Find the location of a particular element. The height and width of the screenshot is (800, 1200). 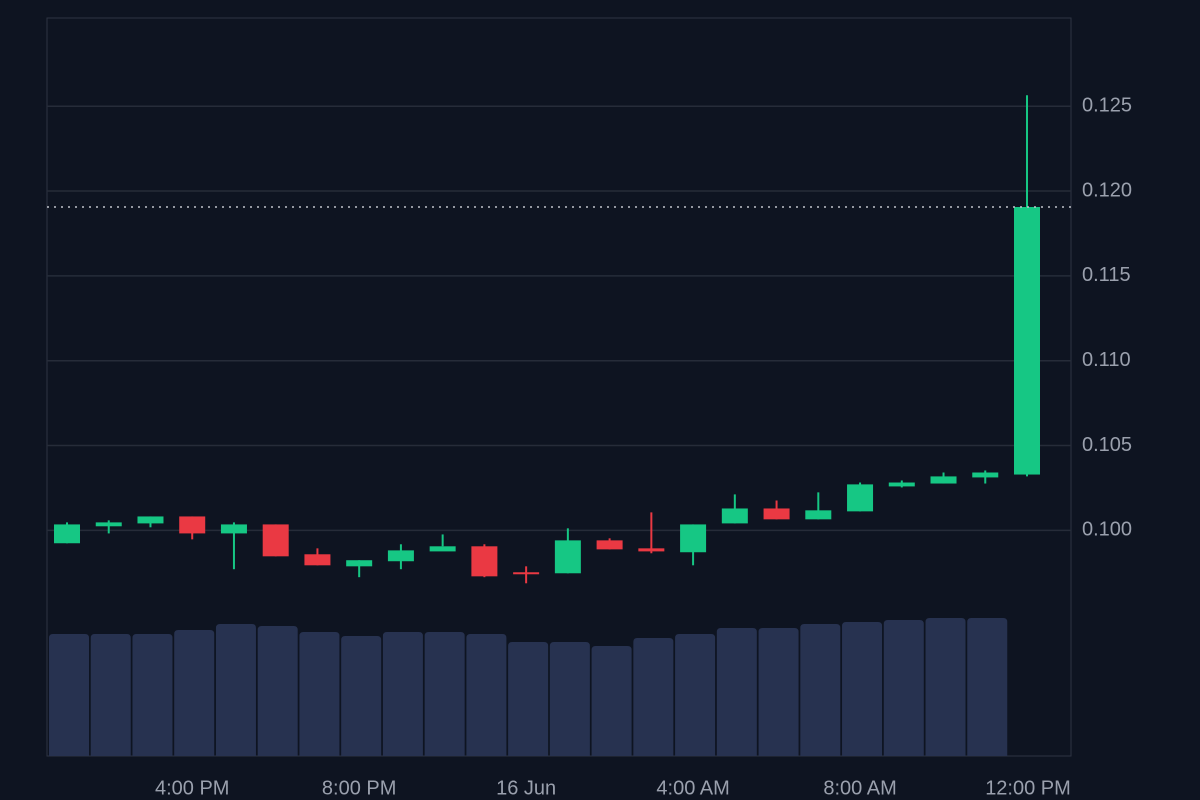

x-tick-label: 8:00 PM is located at coordinates (359, 788).